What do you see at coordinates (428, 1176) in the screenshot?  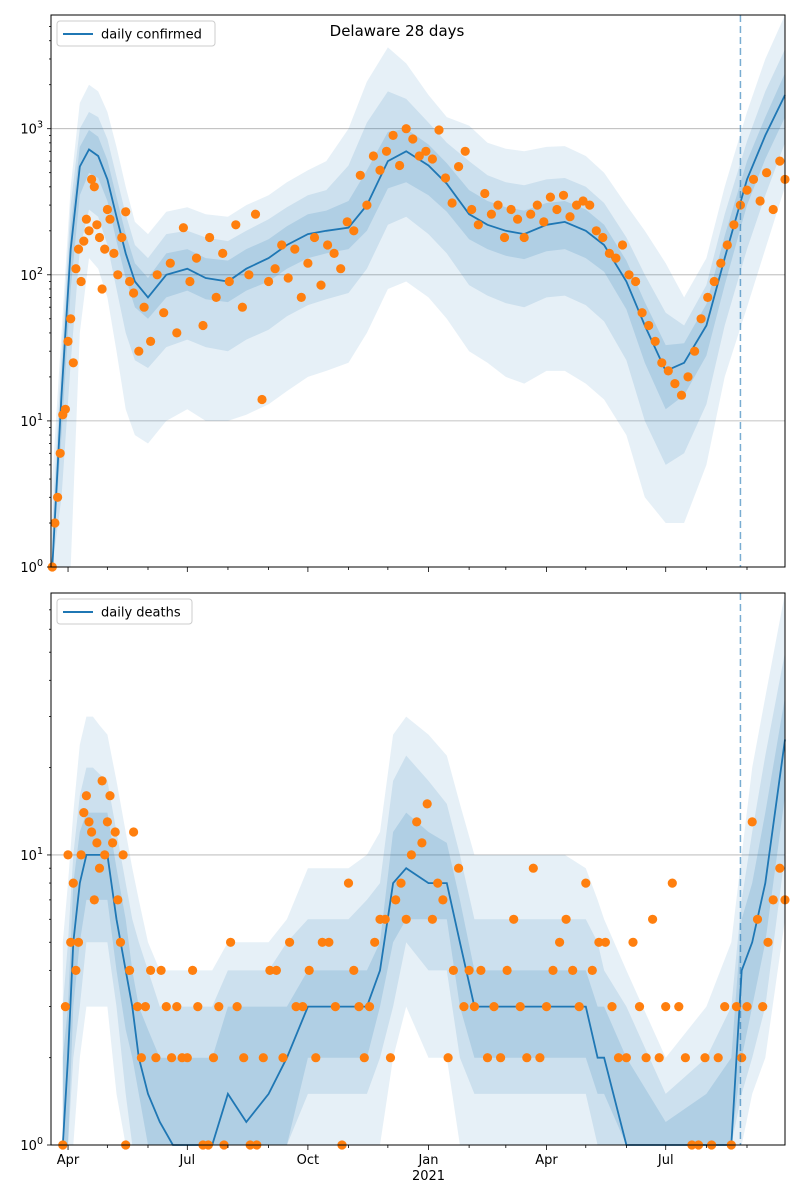 I see `x-year-label: 2021` at bounding box center [428, 1176].